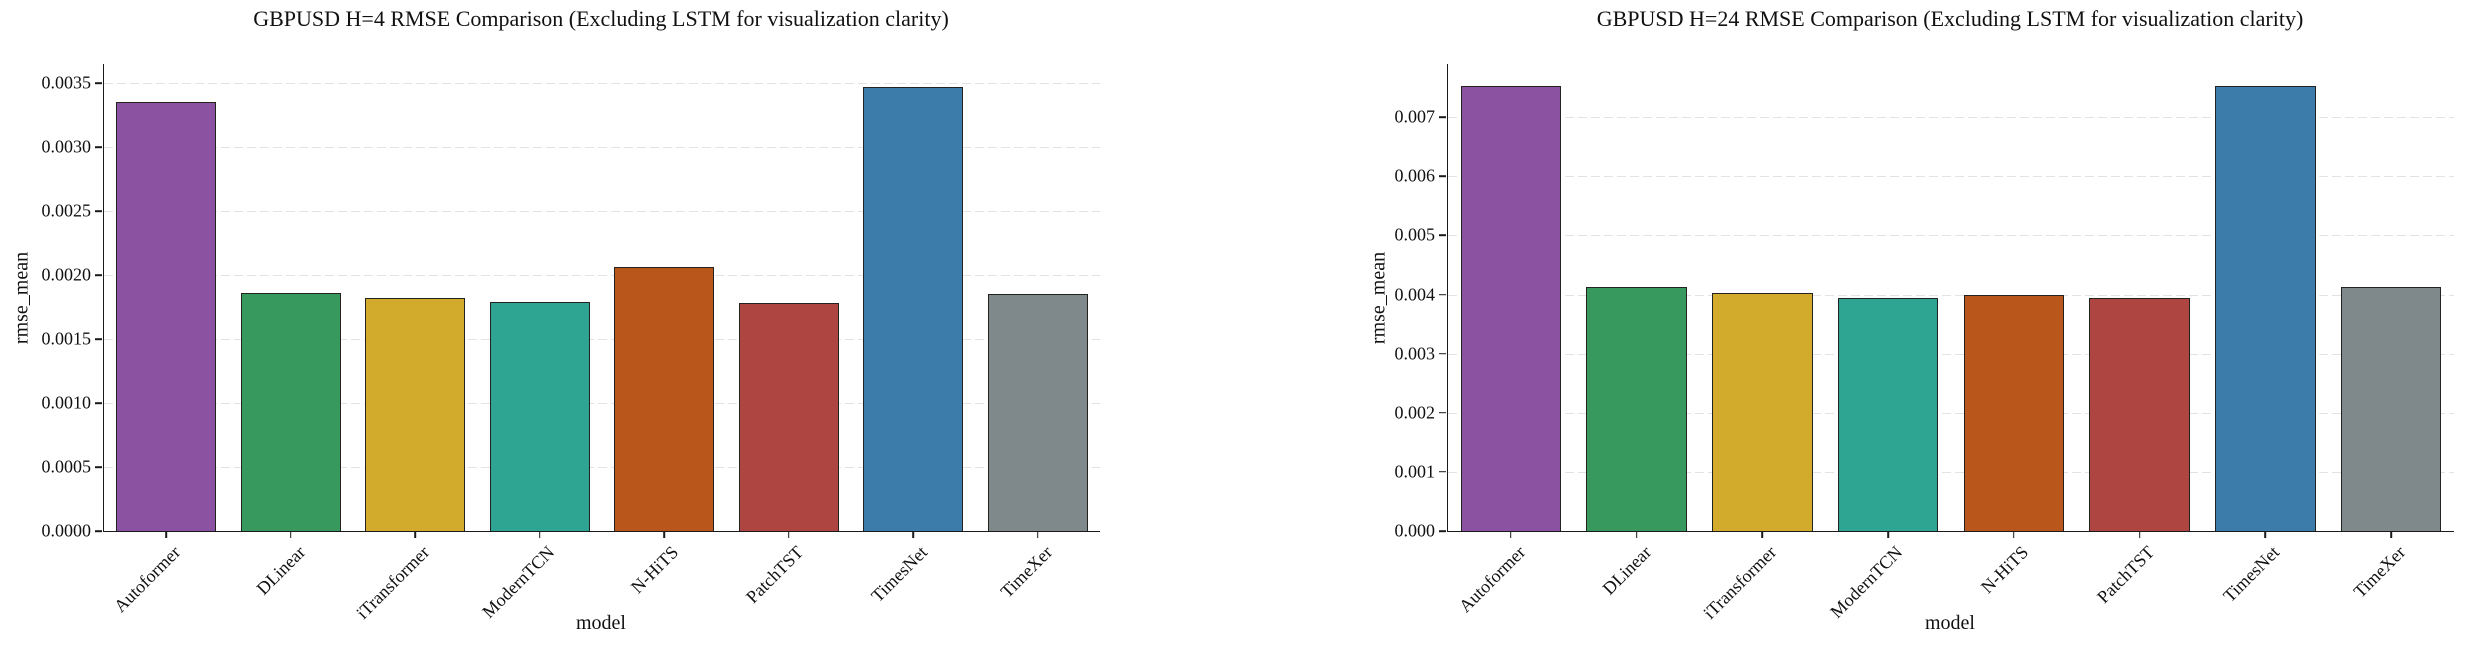  What do you see at coordinates (66, 338) in the screenshot?
I see `y-tick-label: 0.0015` at bounding box center [66, 338].